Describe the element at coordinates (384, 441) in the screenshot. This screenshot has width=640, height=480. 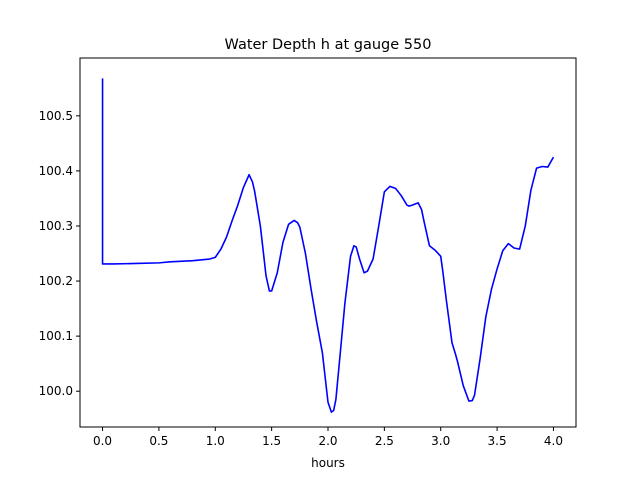
I see `x-tick-label: 2.5` at that location.